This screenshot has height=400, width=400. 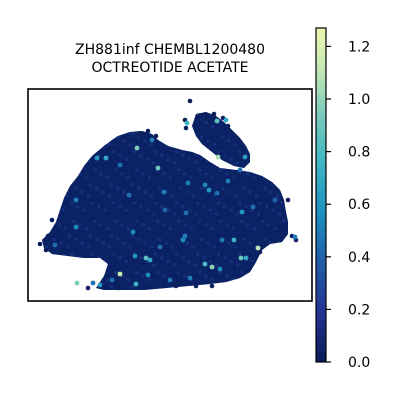 I want to click on colorbar, so click(x=321, y=195).